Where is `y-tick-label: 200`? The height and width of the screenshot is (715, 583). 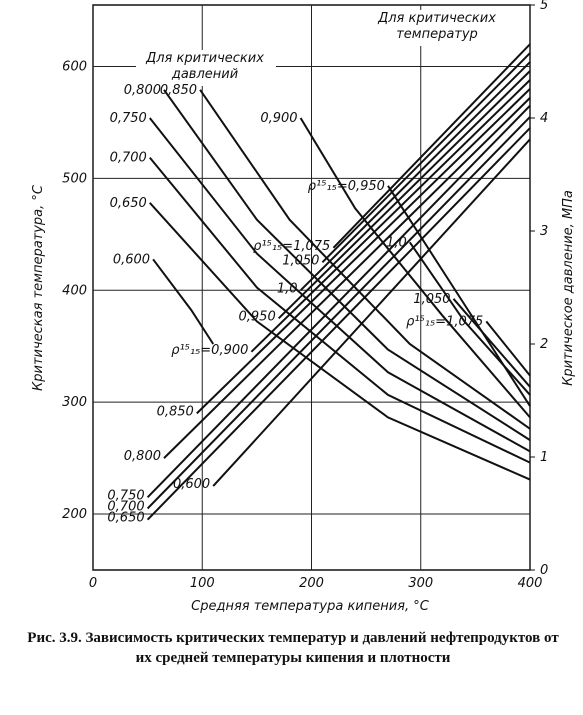
y-tick-label: 200 is located at coordinates (74, 514).